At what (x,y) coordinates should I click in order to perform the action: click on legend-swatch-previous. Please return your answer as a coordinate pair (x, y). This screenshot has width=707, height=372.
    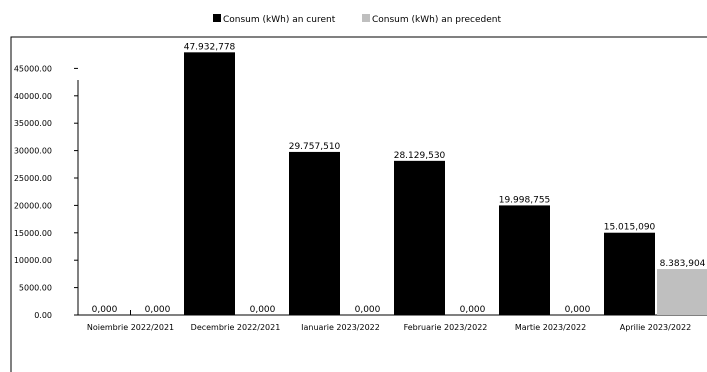
    Looking at the image, I should click on (366, 18).